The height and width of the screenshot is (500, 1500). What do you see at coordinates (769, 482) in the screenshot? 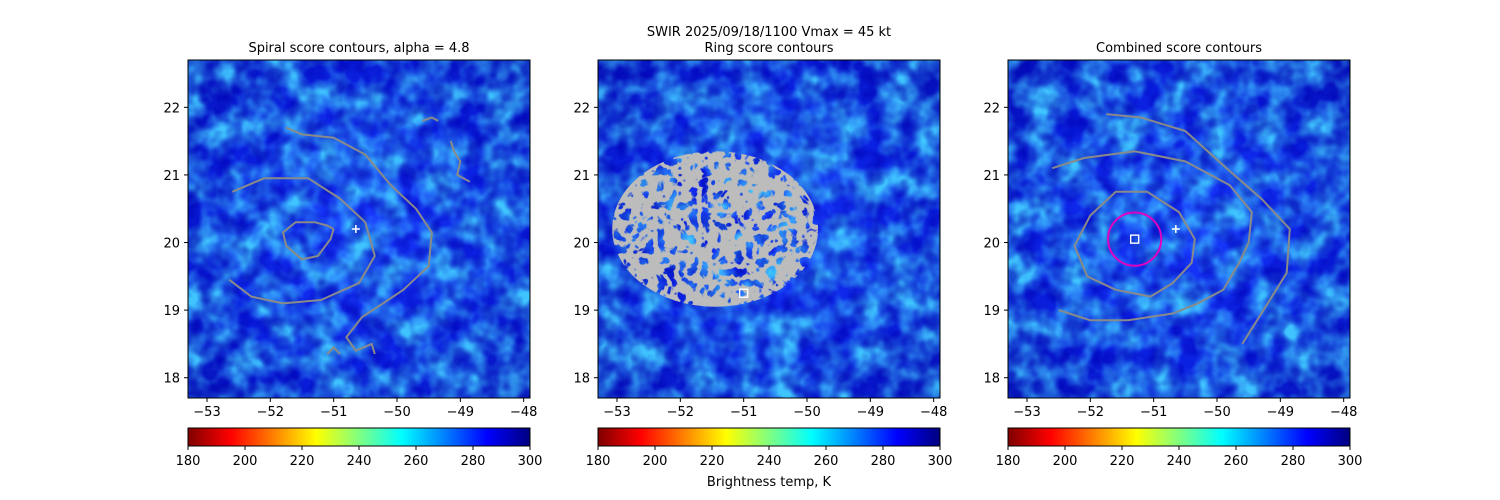
I see `colorbar-label: Brightness temp, K` at bounding box center [769, 482].